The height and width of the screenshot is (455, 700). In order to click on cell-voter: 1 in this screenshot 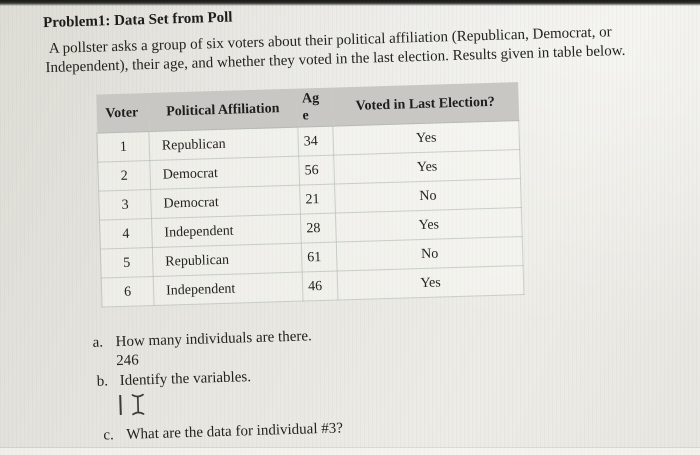, I will do `click(123, 147)`.